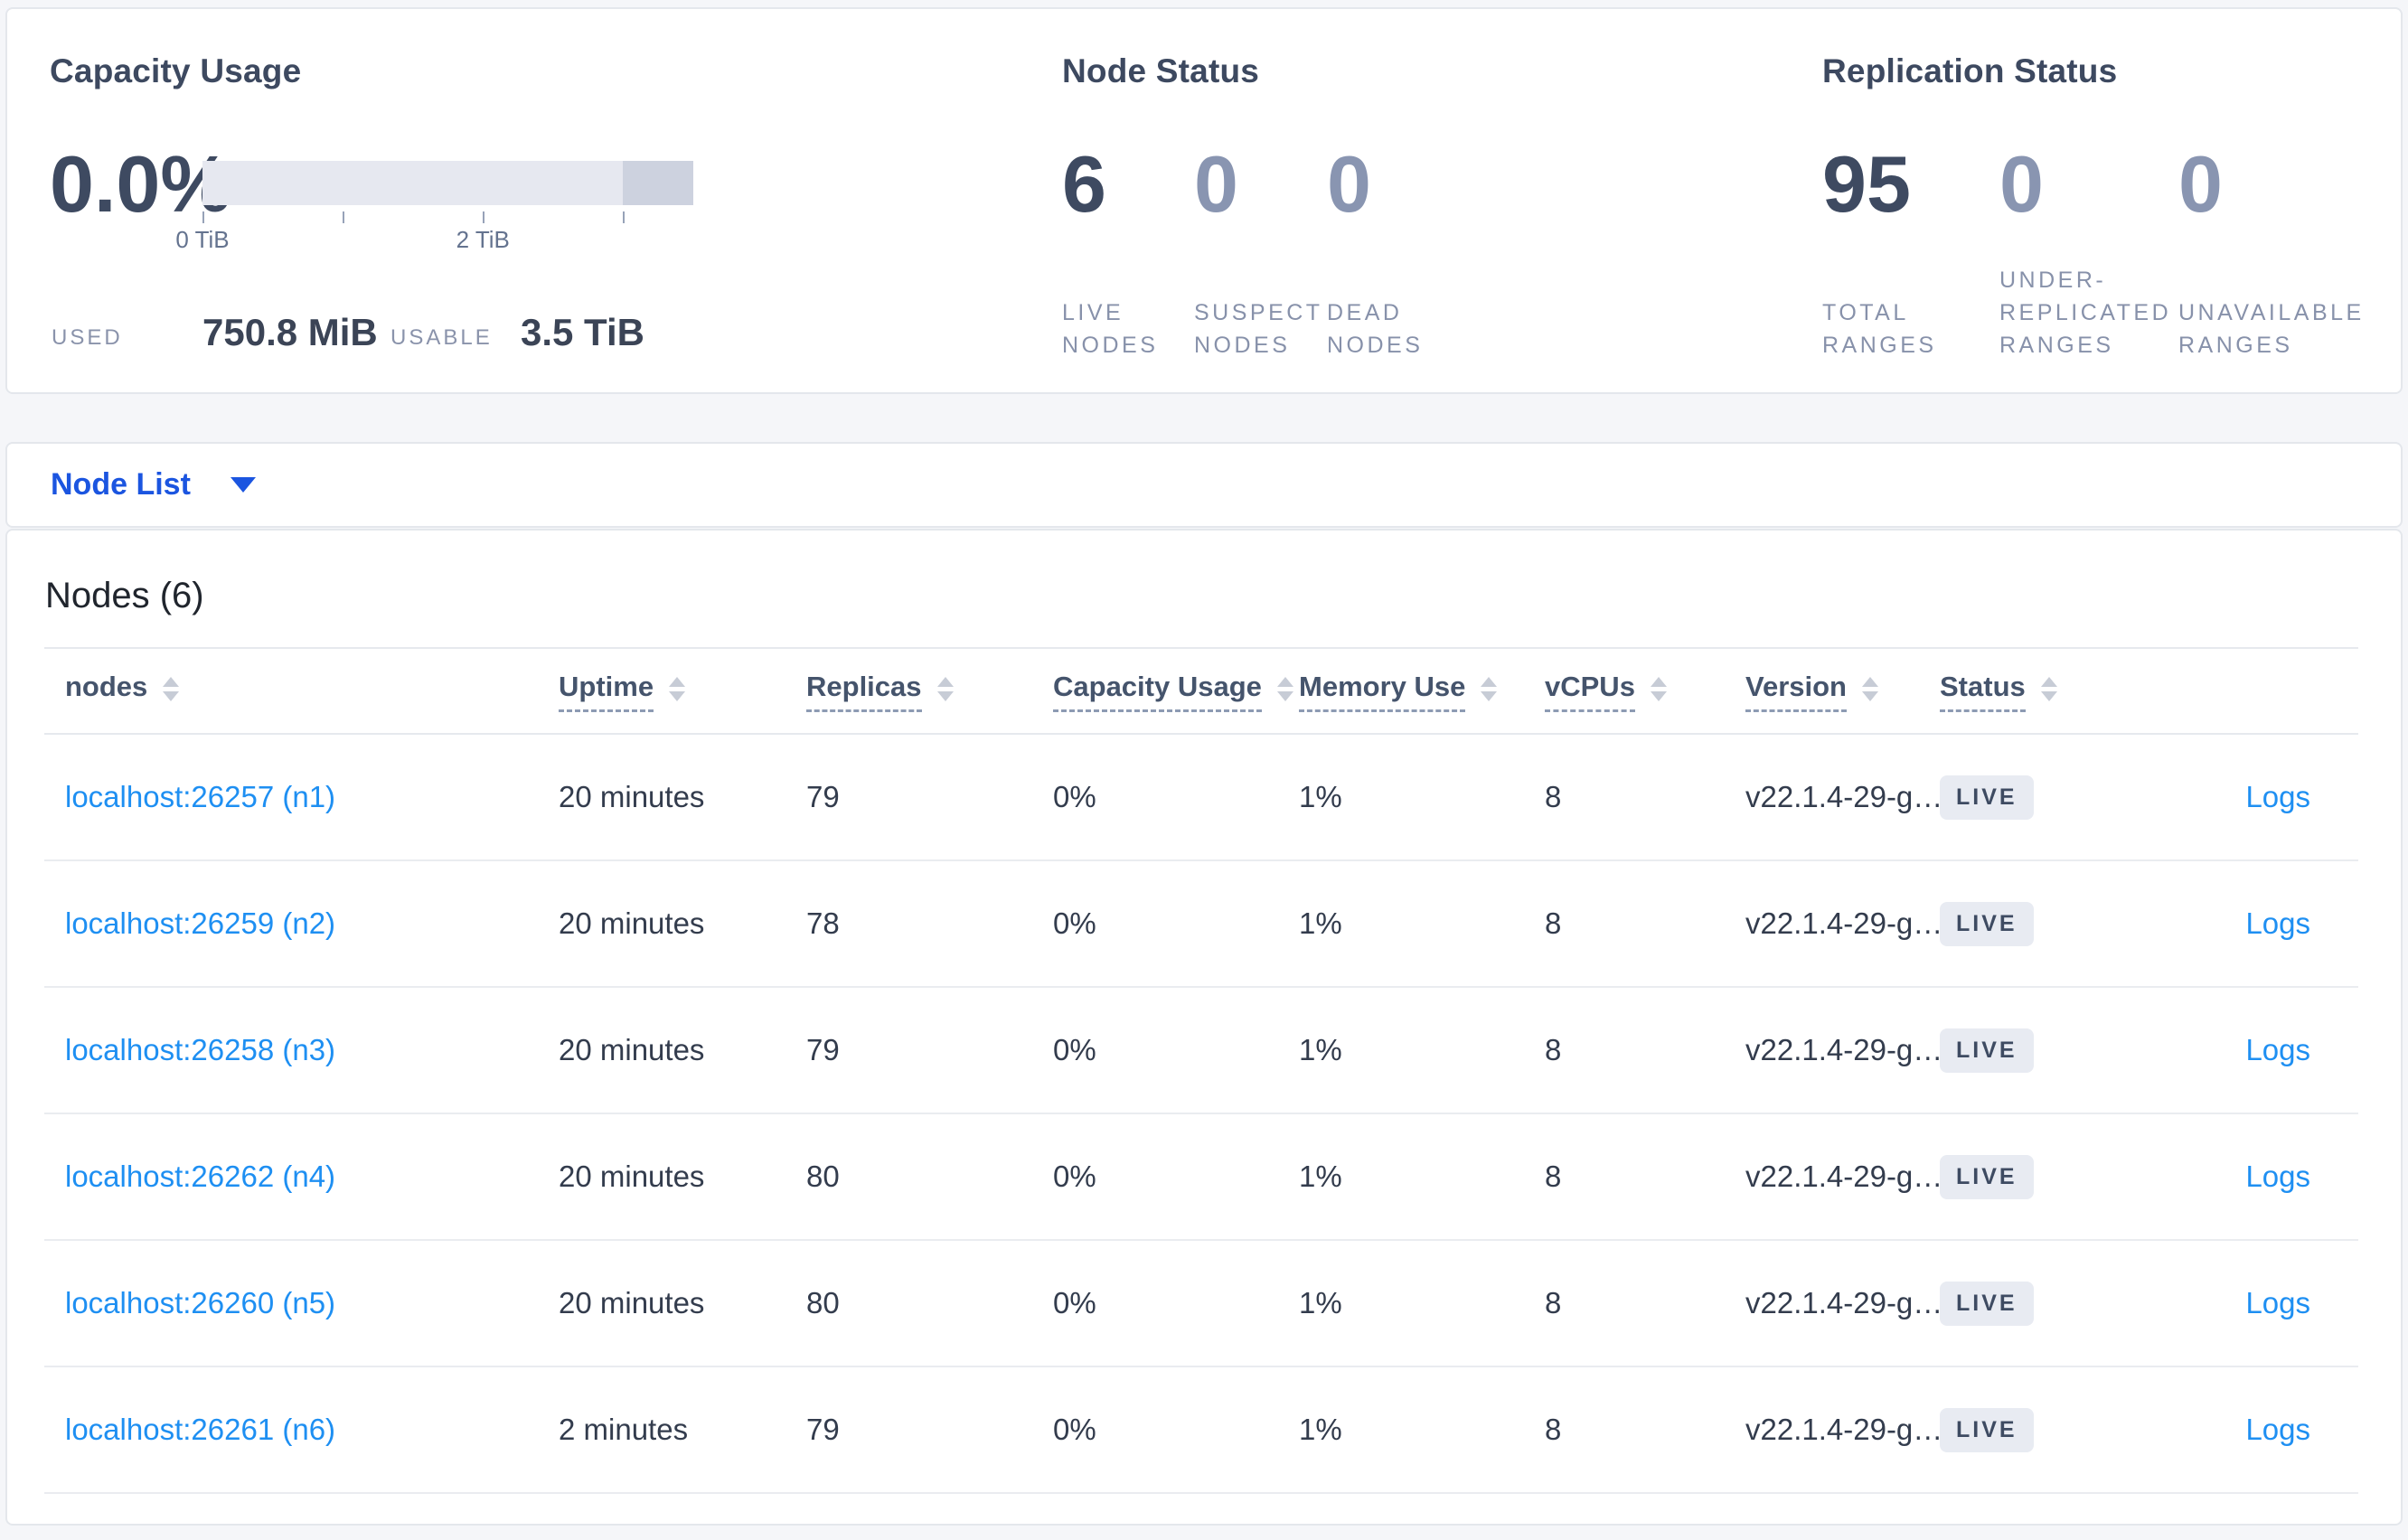 The image size is (2408, 1540). What do you see at coordinates (434, 238) in the screenshot?
I see `capacity-bar-axis: 0 TiB 2 TiB` at bounding box center [434, 238].